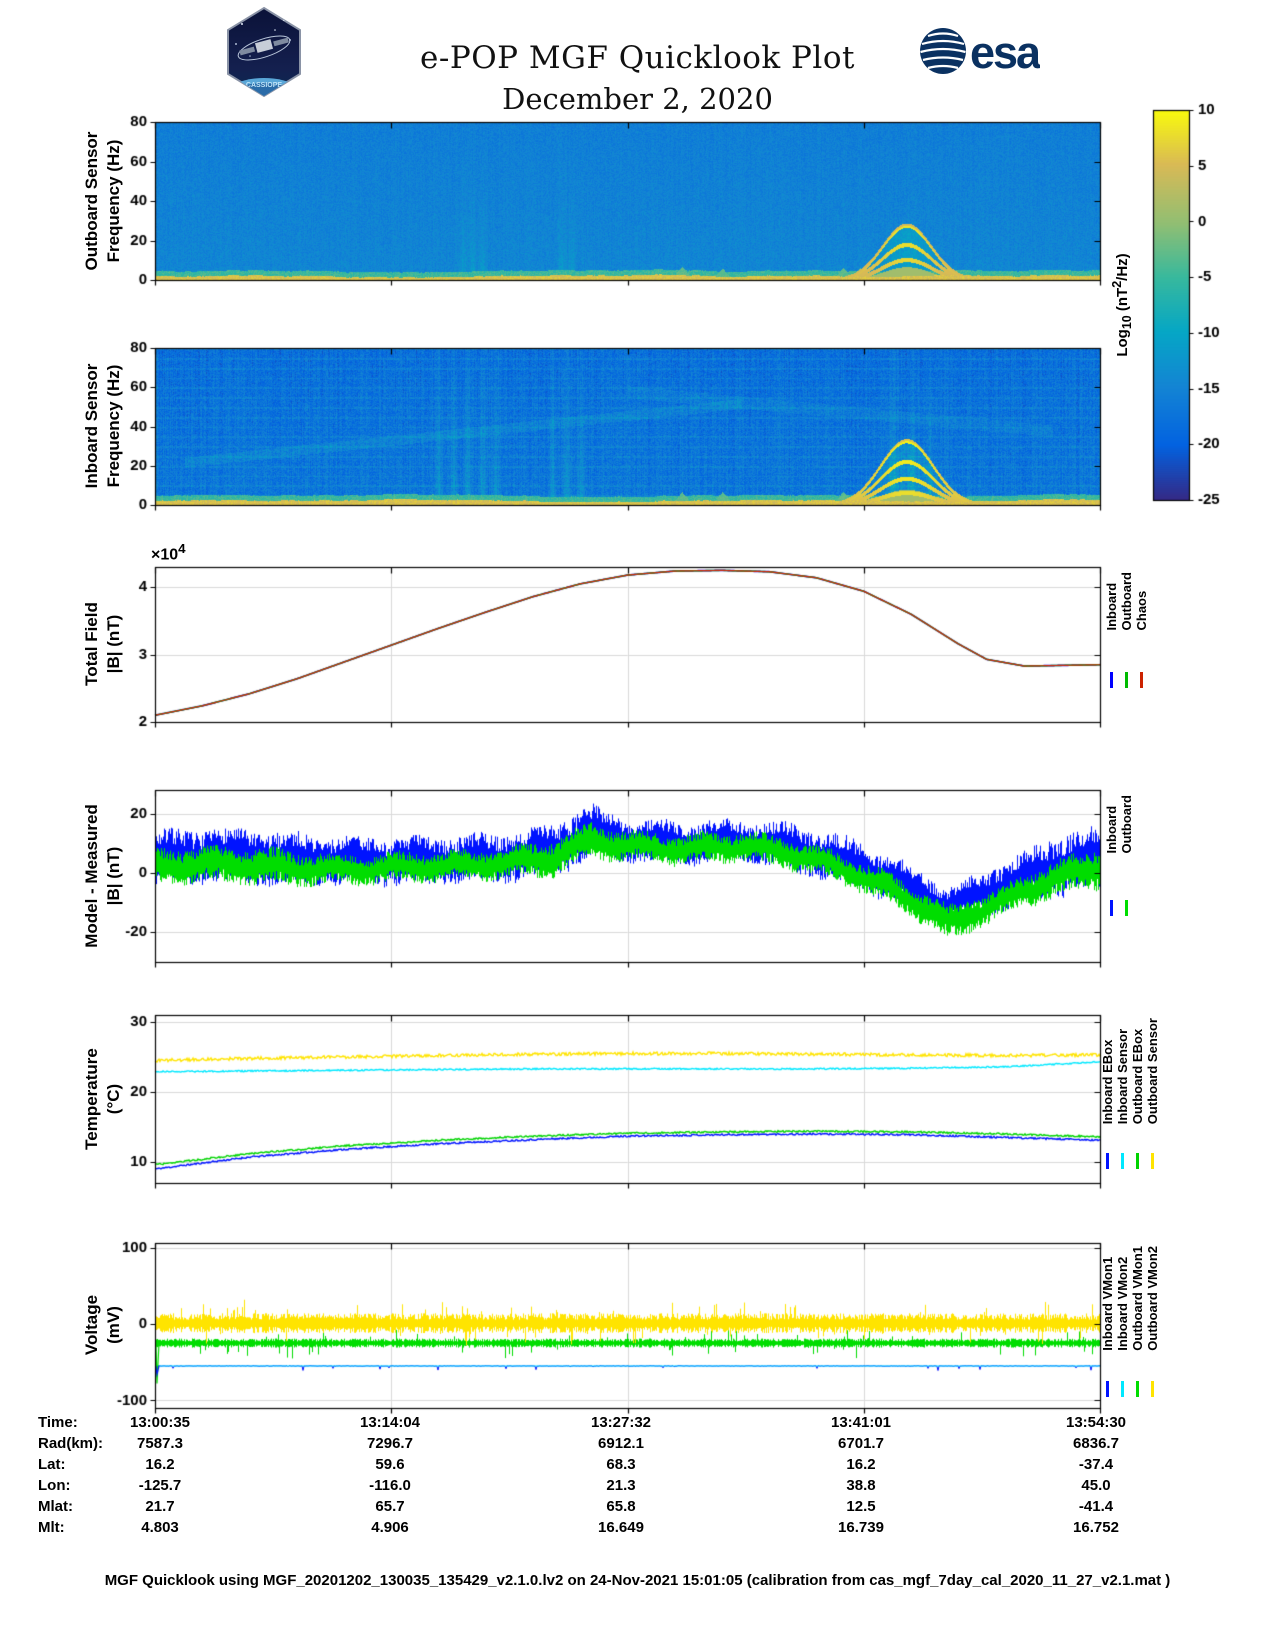 The image size is (1275, 1650). I want to click on ephemeris-row-label: Mlat:, so click(55, 1506).